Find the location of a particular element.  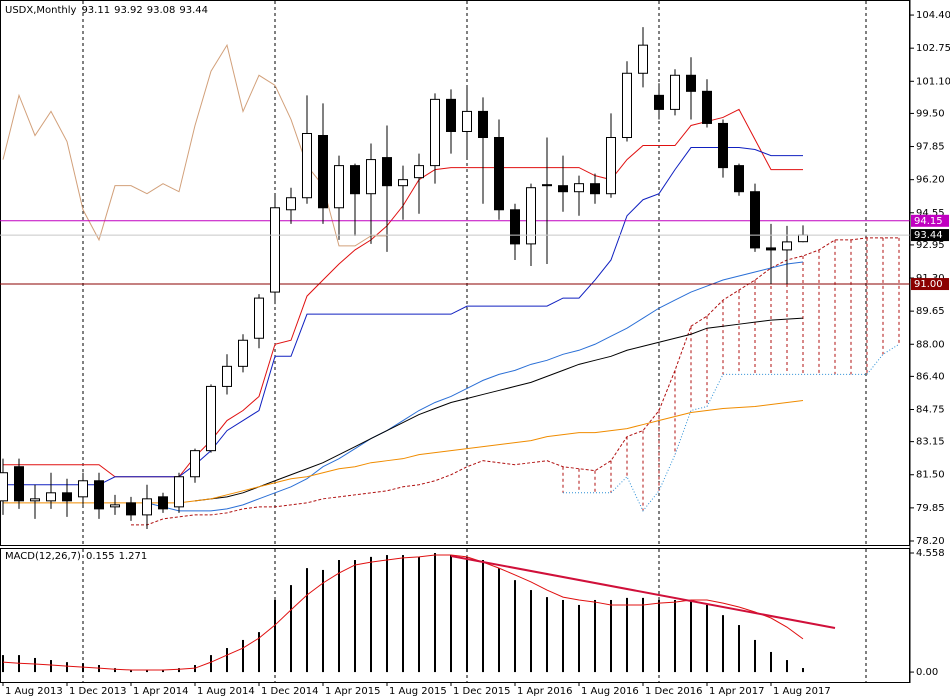

y-tick-label: 104.40 is located at coordinates (933, 15).